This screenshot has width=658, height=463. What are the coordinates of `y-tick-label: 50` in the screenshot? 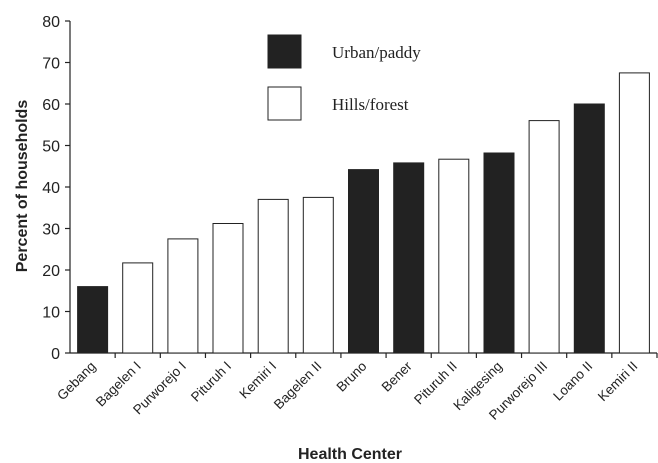 It's located at (51, 147).